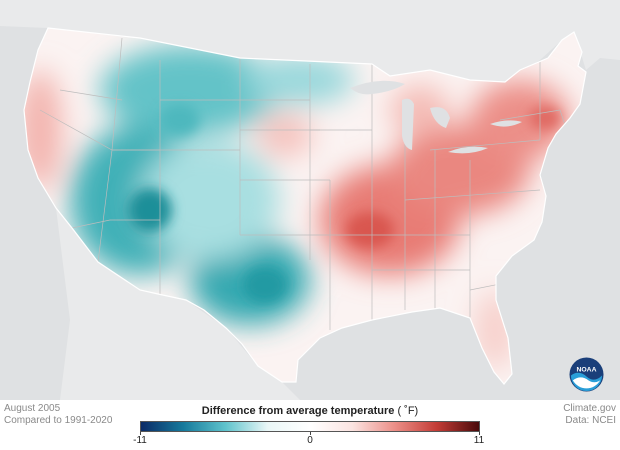 The width and height of the screenshot is (620, 450). Describe the element at coordinates (32, 408) in the screenshot. I see `period-label: August 2005` at that location.